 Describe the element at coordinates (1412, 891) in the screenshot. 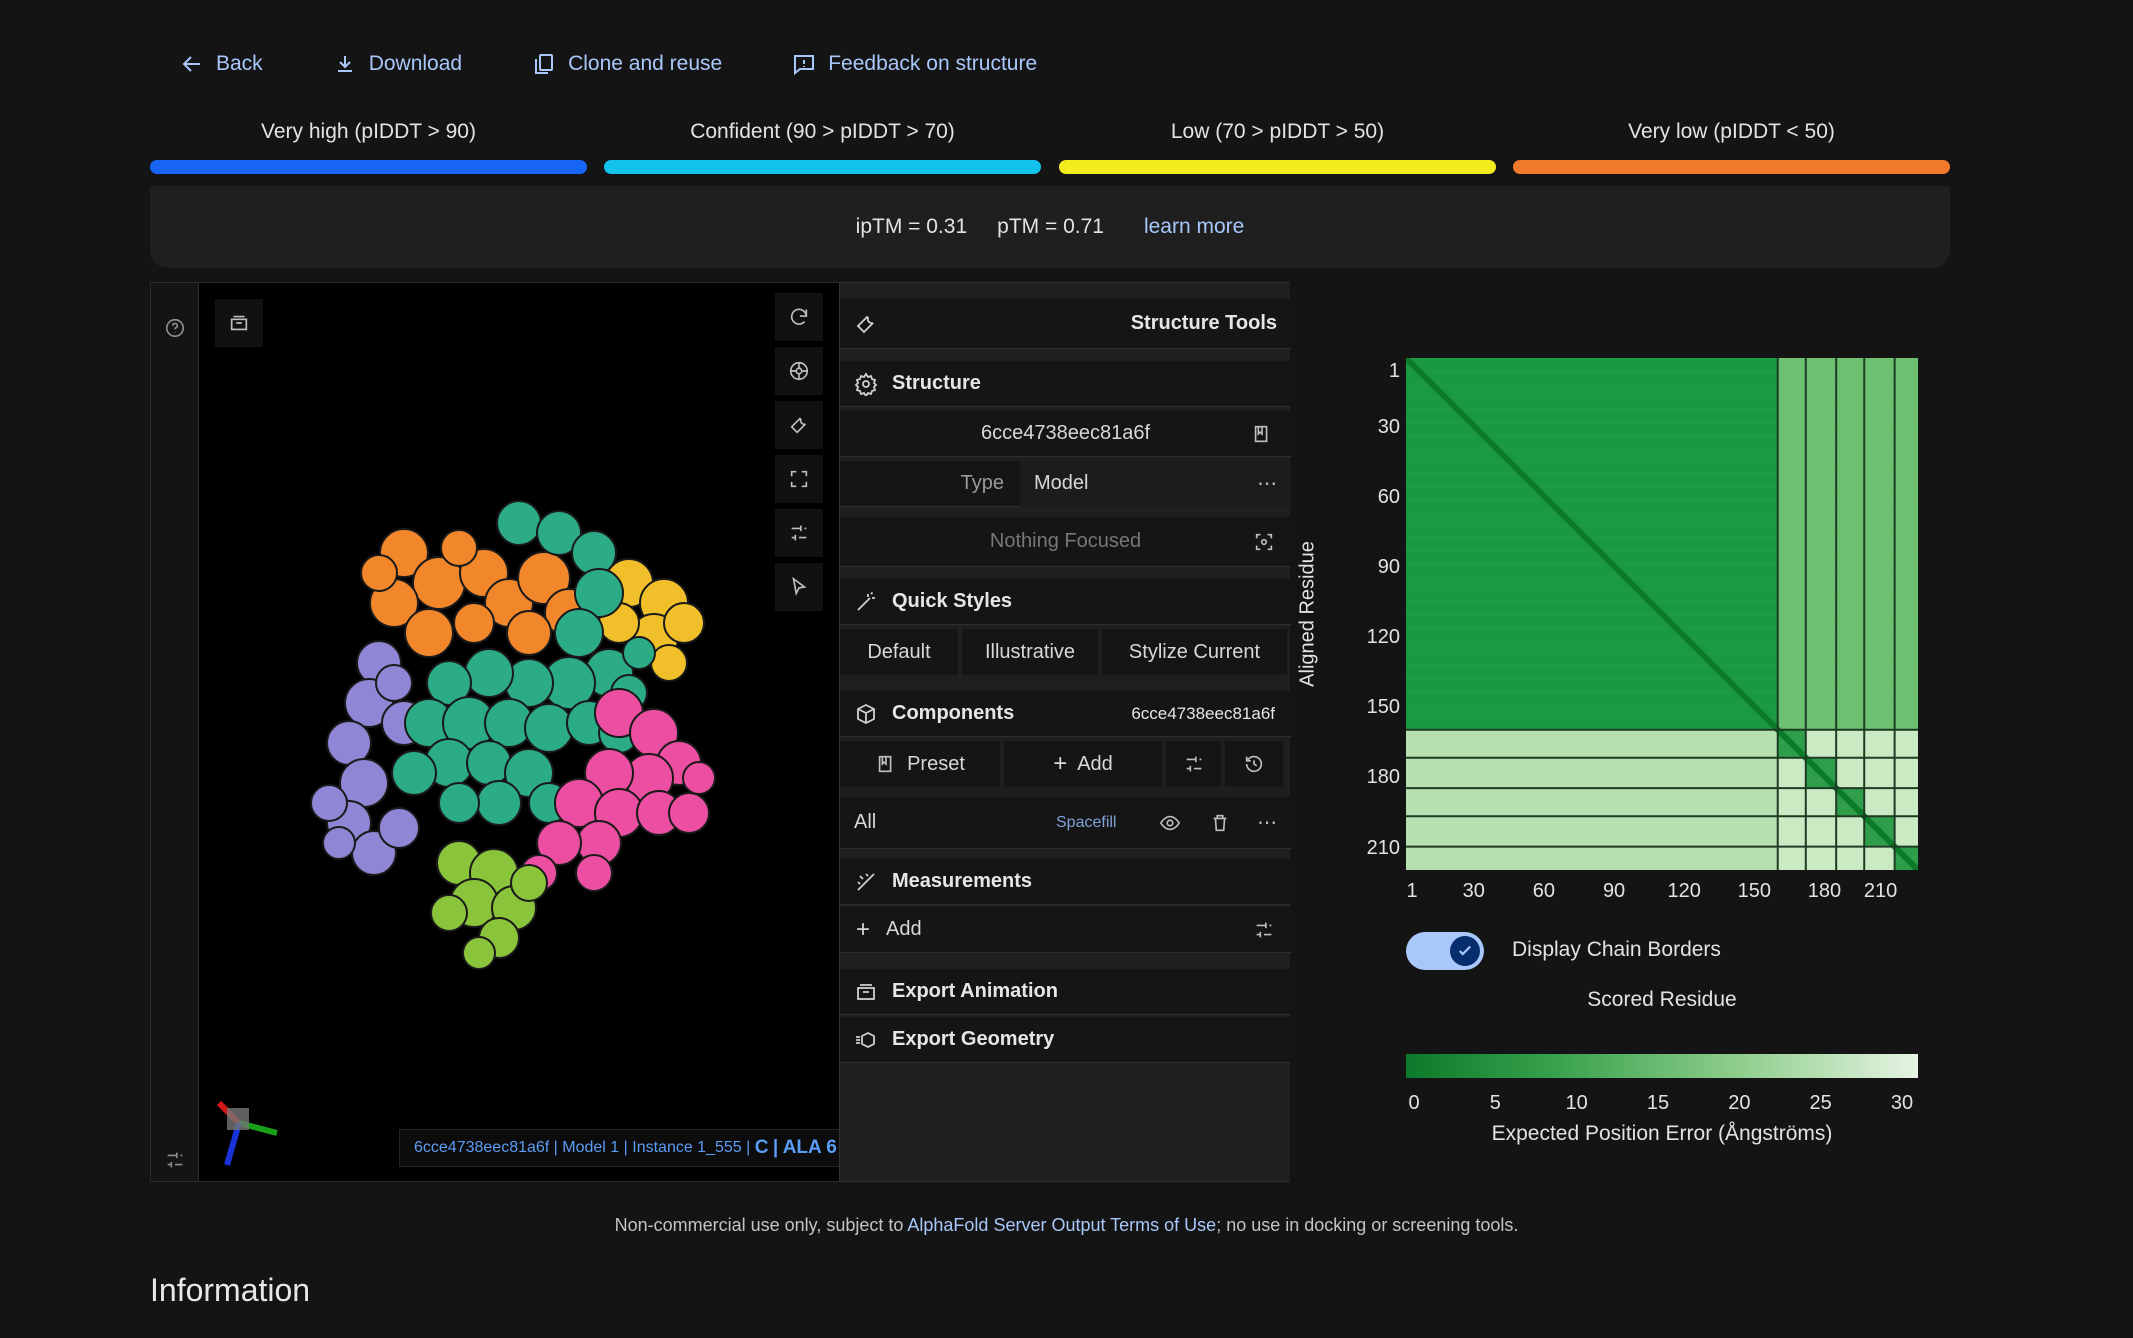

I see `x-tick-label: 1` at that location.